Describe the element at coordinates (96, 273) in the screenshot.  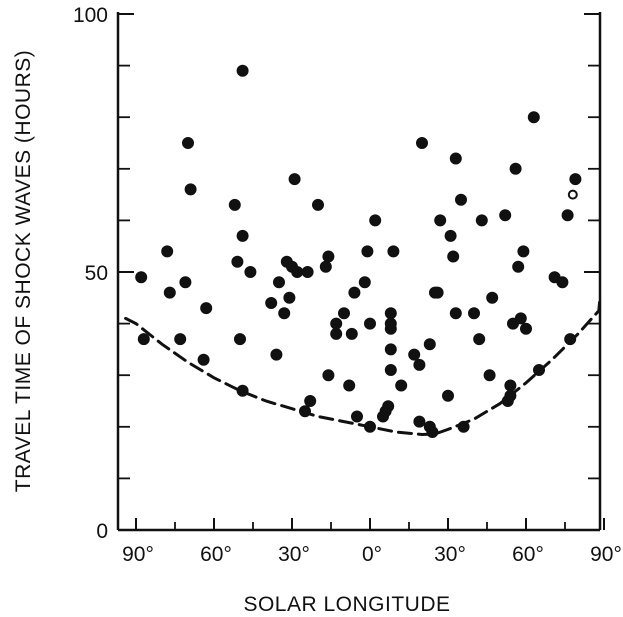
I see `y-tick-label: 50` at that location.